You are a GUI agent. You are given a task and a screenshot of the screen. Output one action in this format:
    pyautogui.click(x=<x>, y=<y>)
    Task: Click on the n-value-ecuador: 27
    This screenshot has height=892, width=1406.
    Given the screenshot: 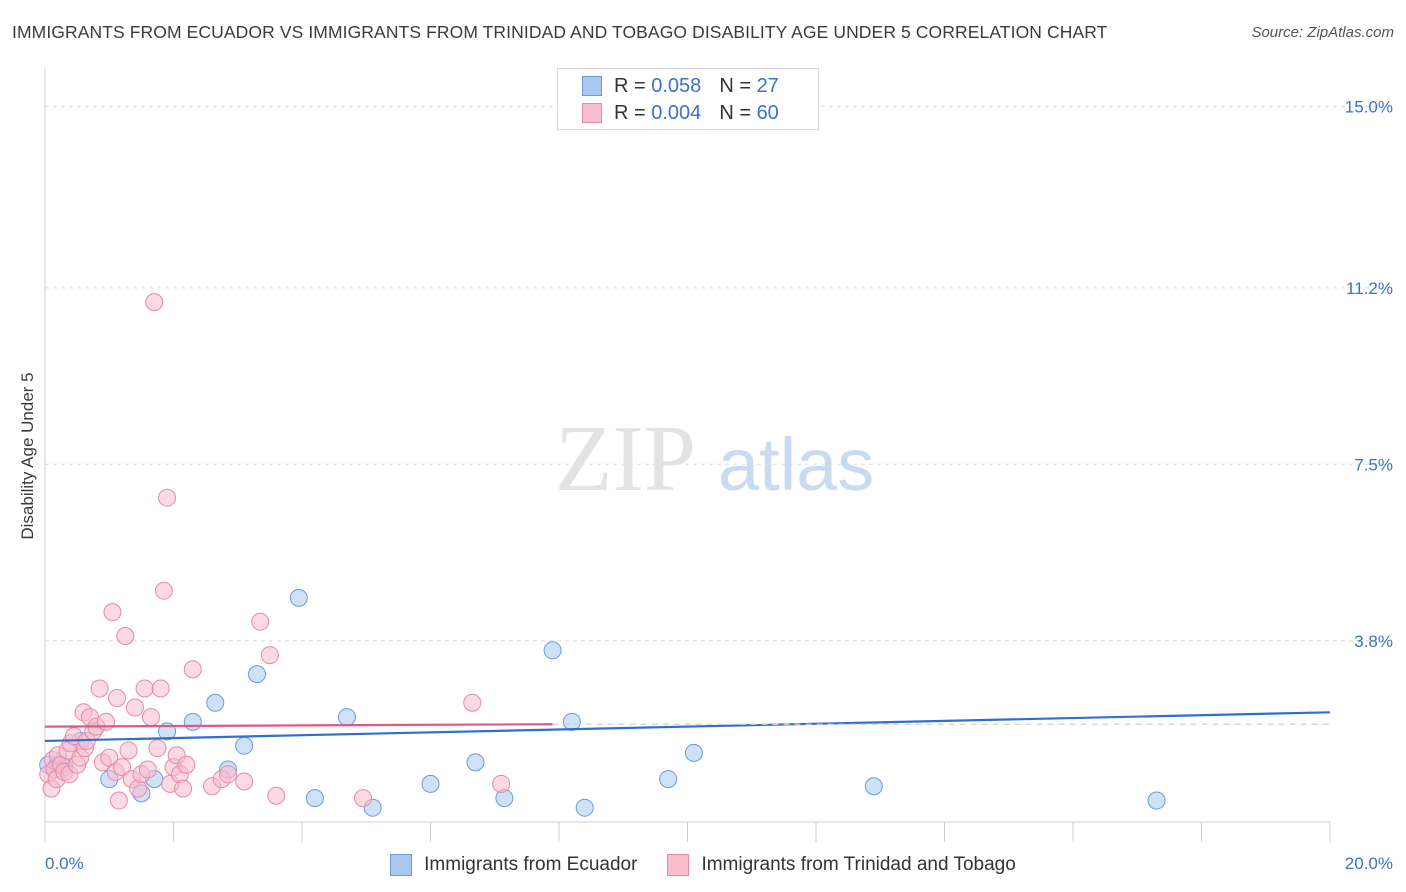 What is the action you would take?
    pyautogui.click(x=767, y=85)
    